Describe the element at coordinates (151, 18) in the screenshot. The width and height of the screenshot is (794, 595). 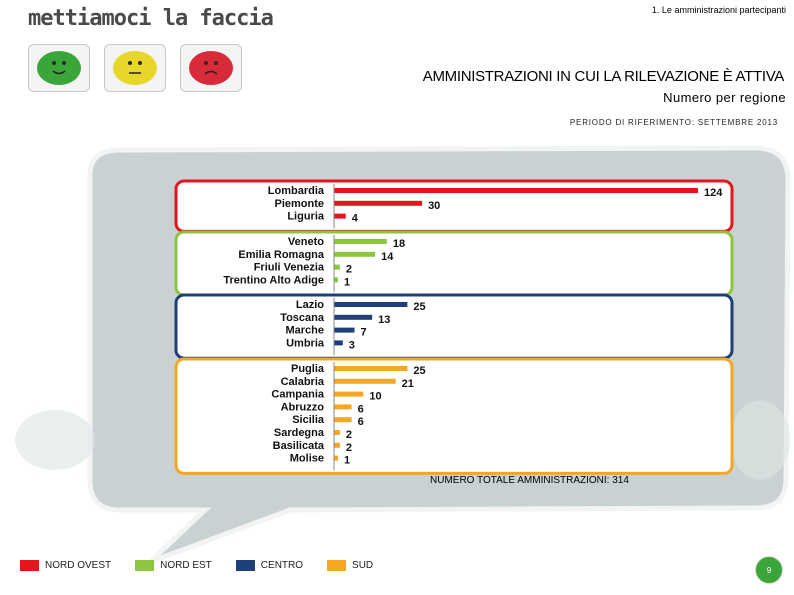
I see `logo: mettiamoci la faccia` at that location.